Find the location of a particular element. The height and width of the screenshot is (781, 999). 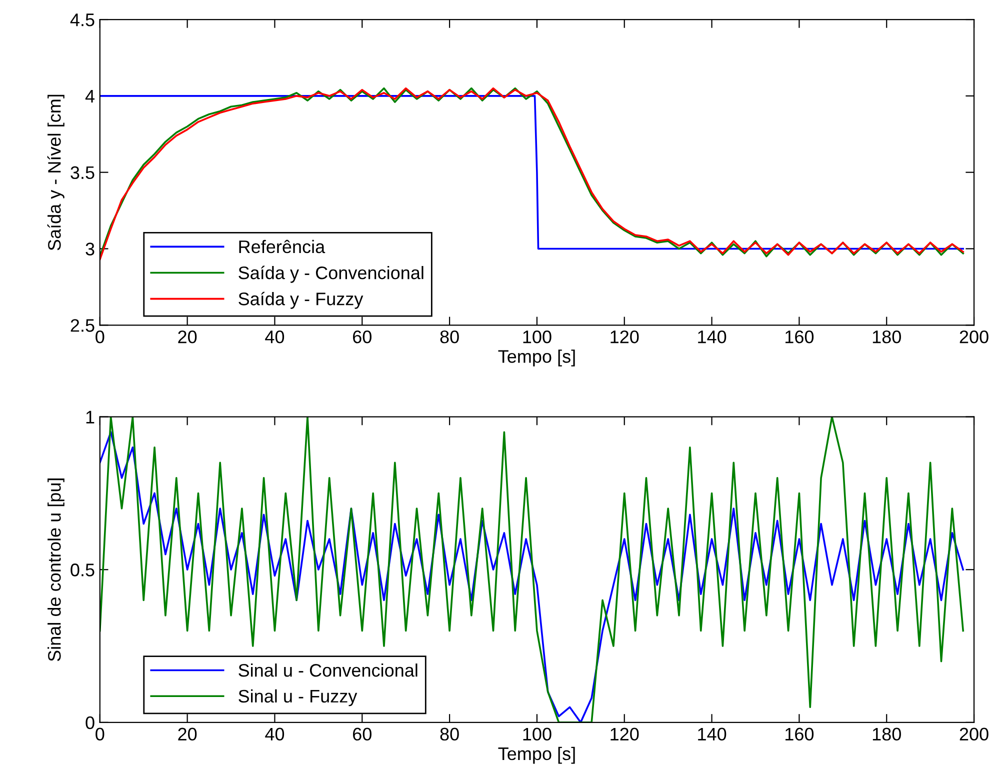

y-tick-label: 4.5 is located at coordinates (82, 20).